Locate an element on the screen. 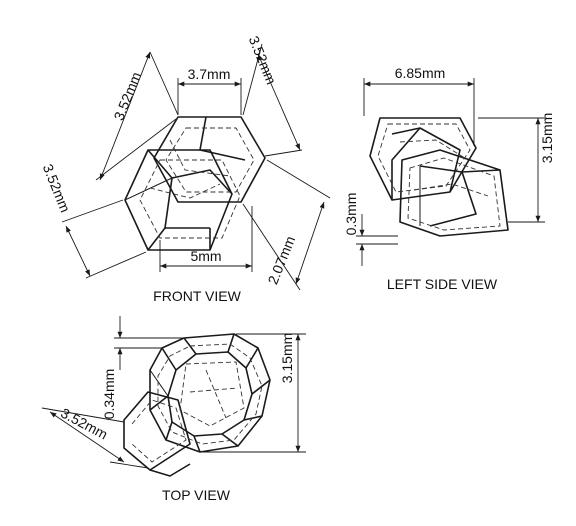 This screenshot has height=526, width=576. dim-front-top-left-edge: 3.52mm is located at coordinates (137, 116).